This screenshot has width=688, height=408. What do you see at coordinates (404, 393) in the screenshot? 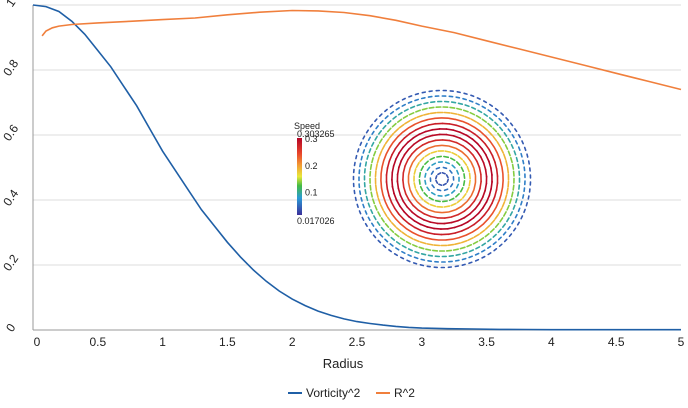
I see `legend-label: R^2` at bounding box center [404, 393].